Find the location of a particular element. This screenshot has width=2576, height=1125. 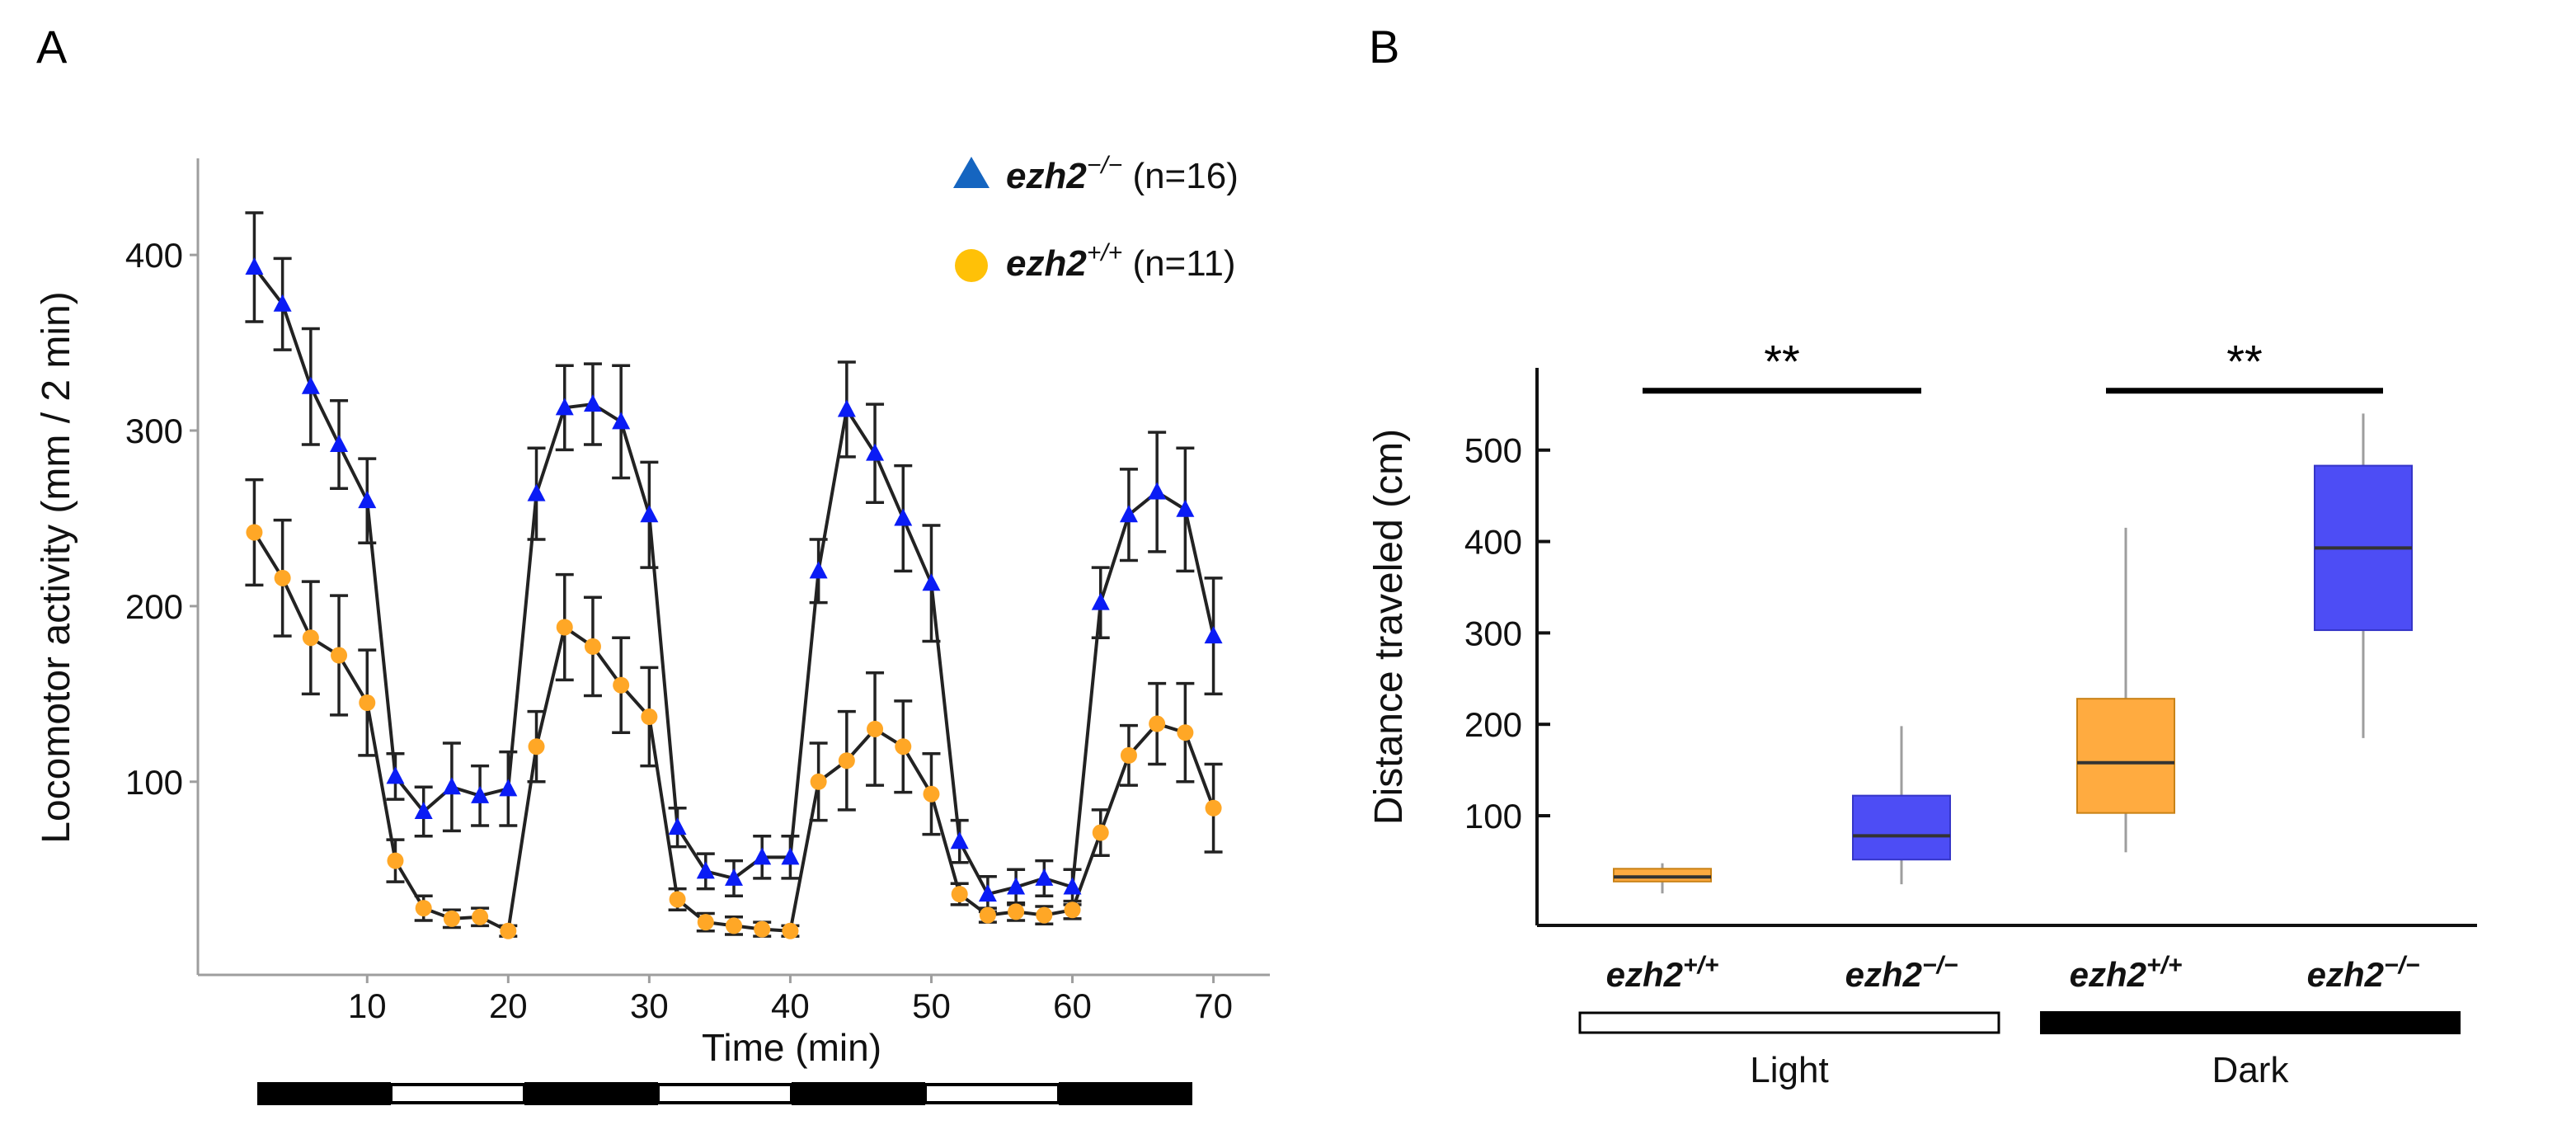

legend-ko-entry: ezh2−/− (n=16) is located at coordinates (1122, 174).